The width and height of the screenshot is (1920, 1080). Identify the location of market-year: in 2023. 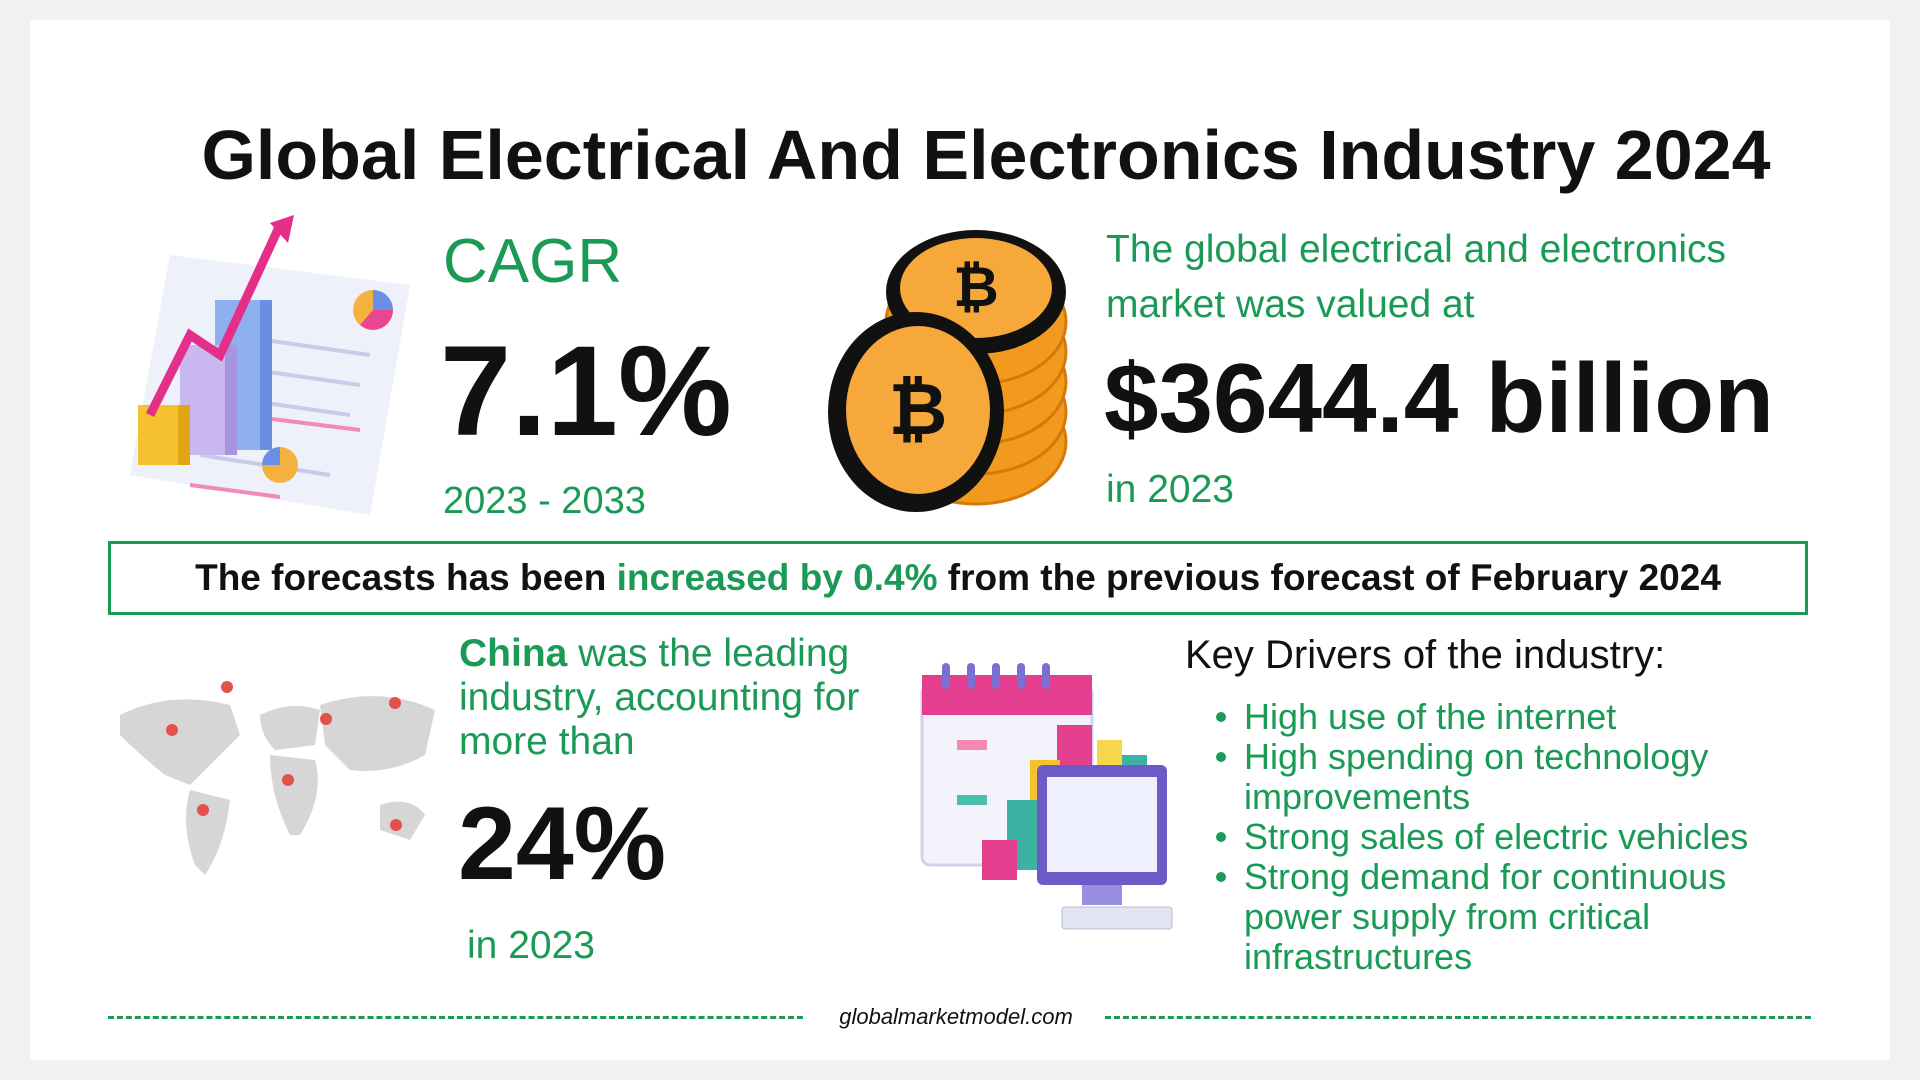
(1170, 489).